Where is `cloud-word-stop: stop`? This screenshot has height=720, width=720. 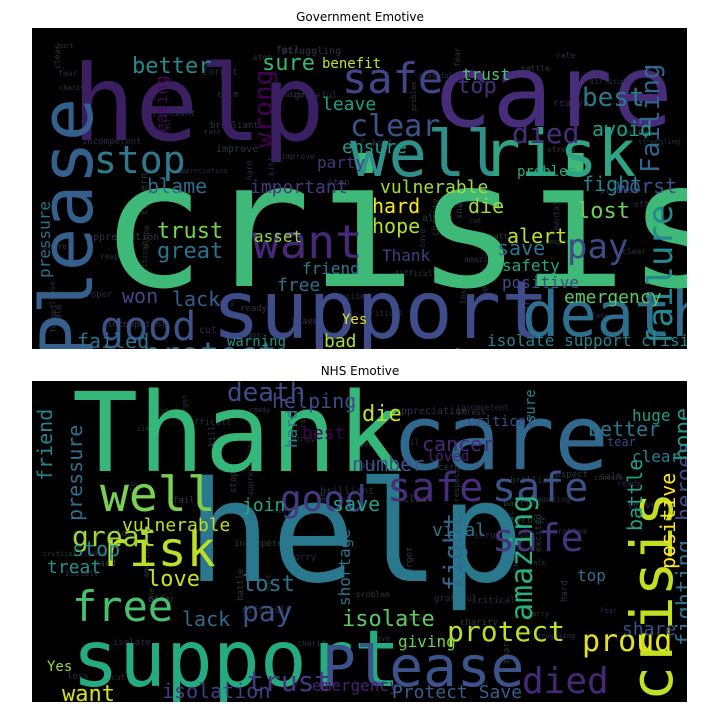 cloud-word-stop: stop is located at coordinates (96, 549).